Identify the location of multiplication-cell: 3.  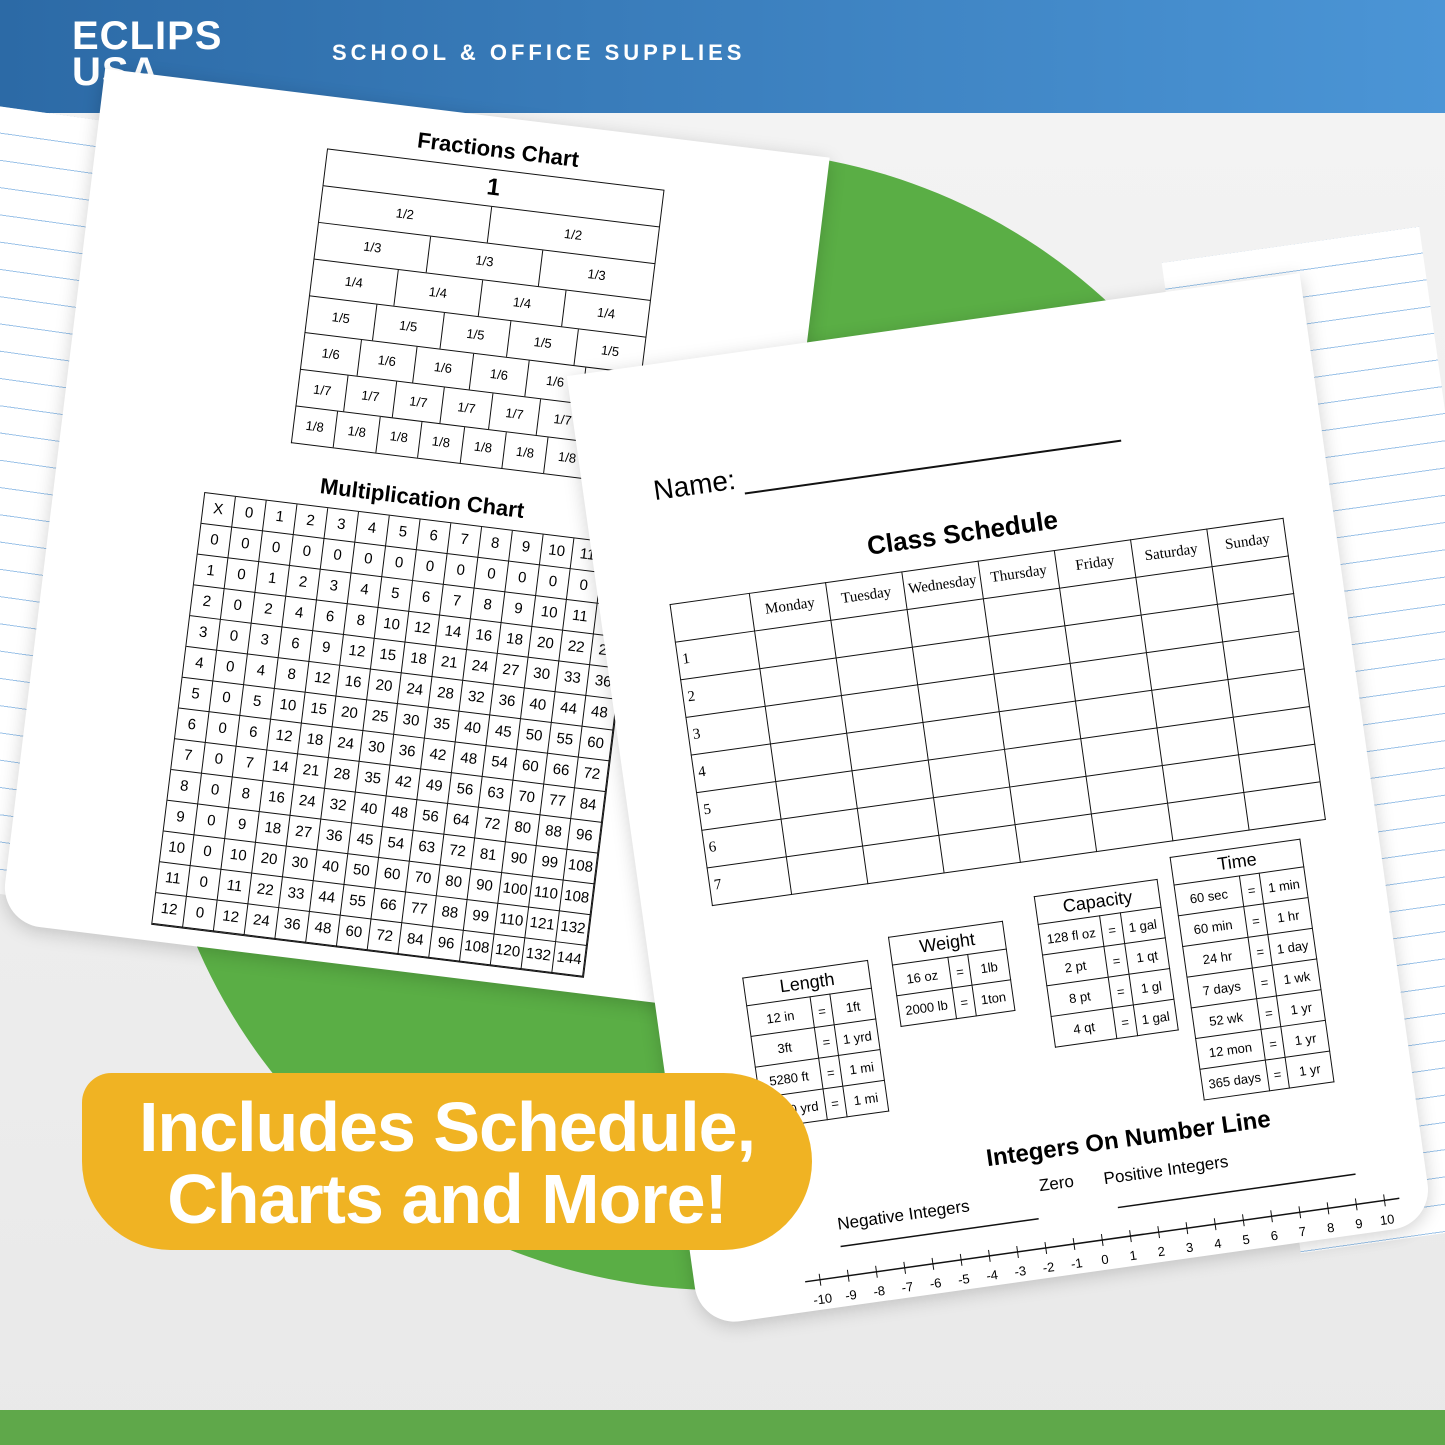
(334, 587).